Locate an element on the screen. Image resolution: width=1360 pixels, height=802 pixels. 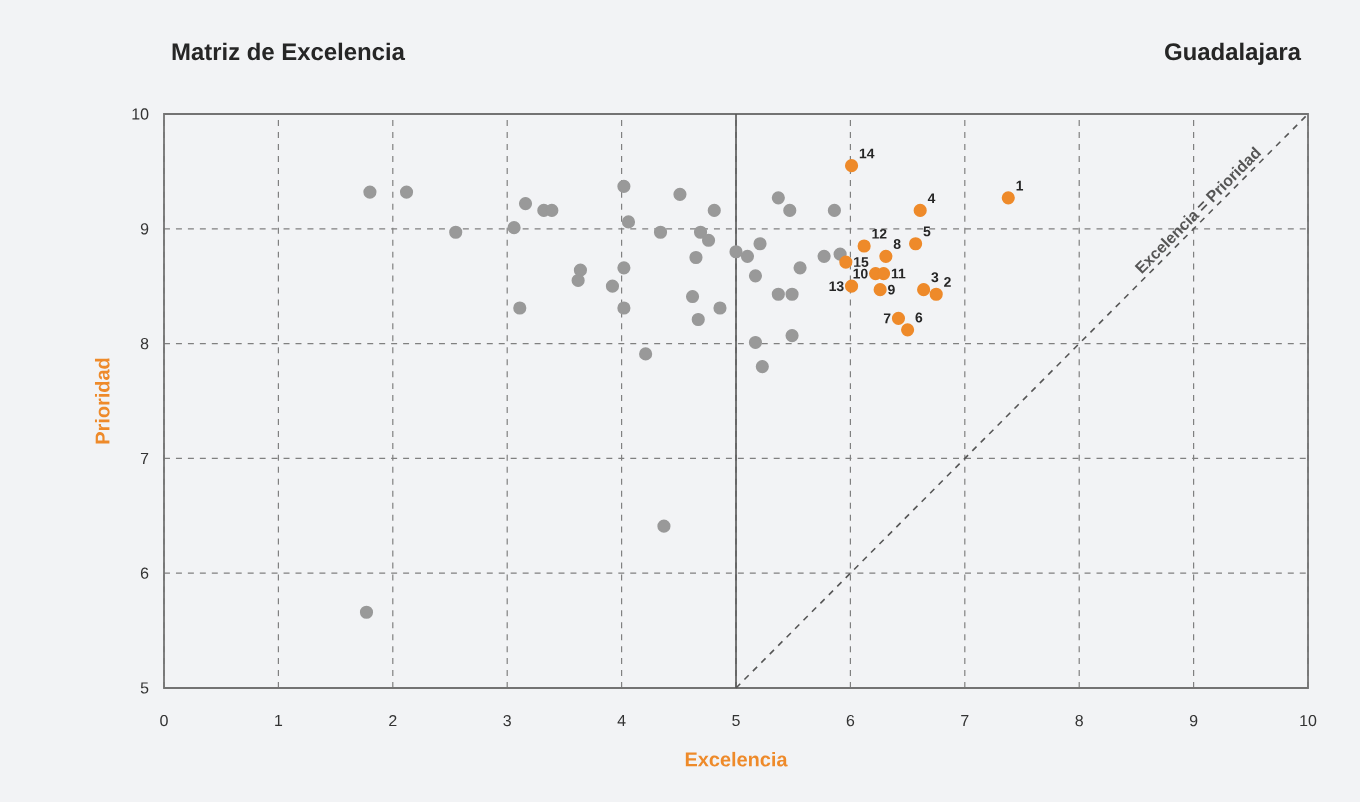
y-axis-title: Prioridad is located at coordinates (102, 401).